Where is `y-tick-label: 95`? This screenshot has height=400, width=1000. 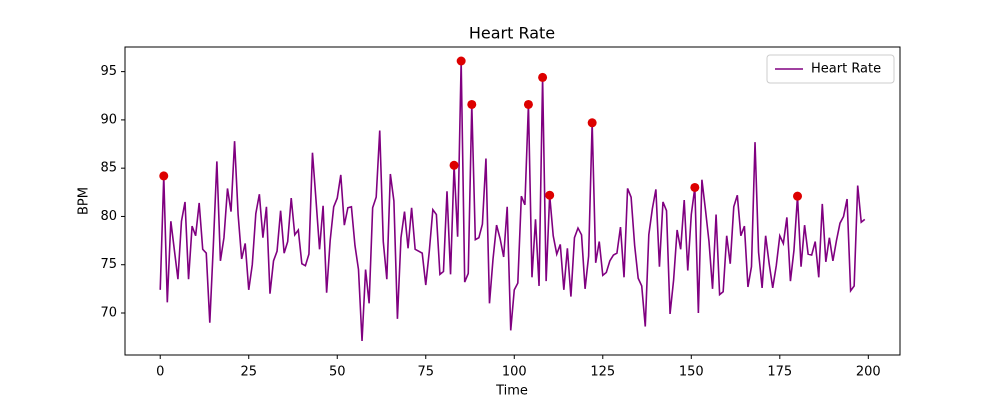 y-tick-label: 95 is located at coordinates (108, 71).